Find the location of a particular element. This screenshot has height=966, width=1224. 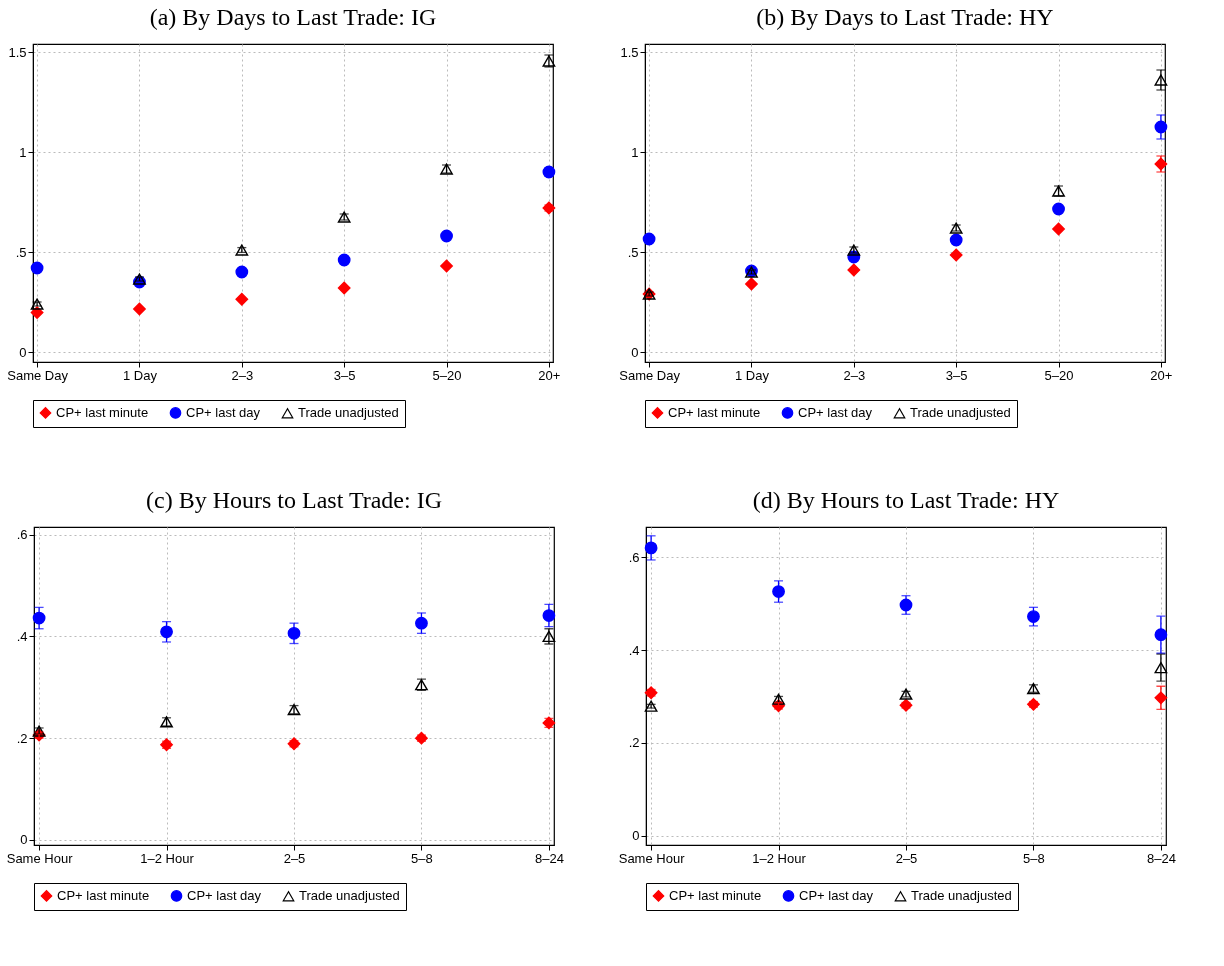

chart-title: (b) By Days to Last Trade: HY is located at coordinates (905, 17).